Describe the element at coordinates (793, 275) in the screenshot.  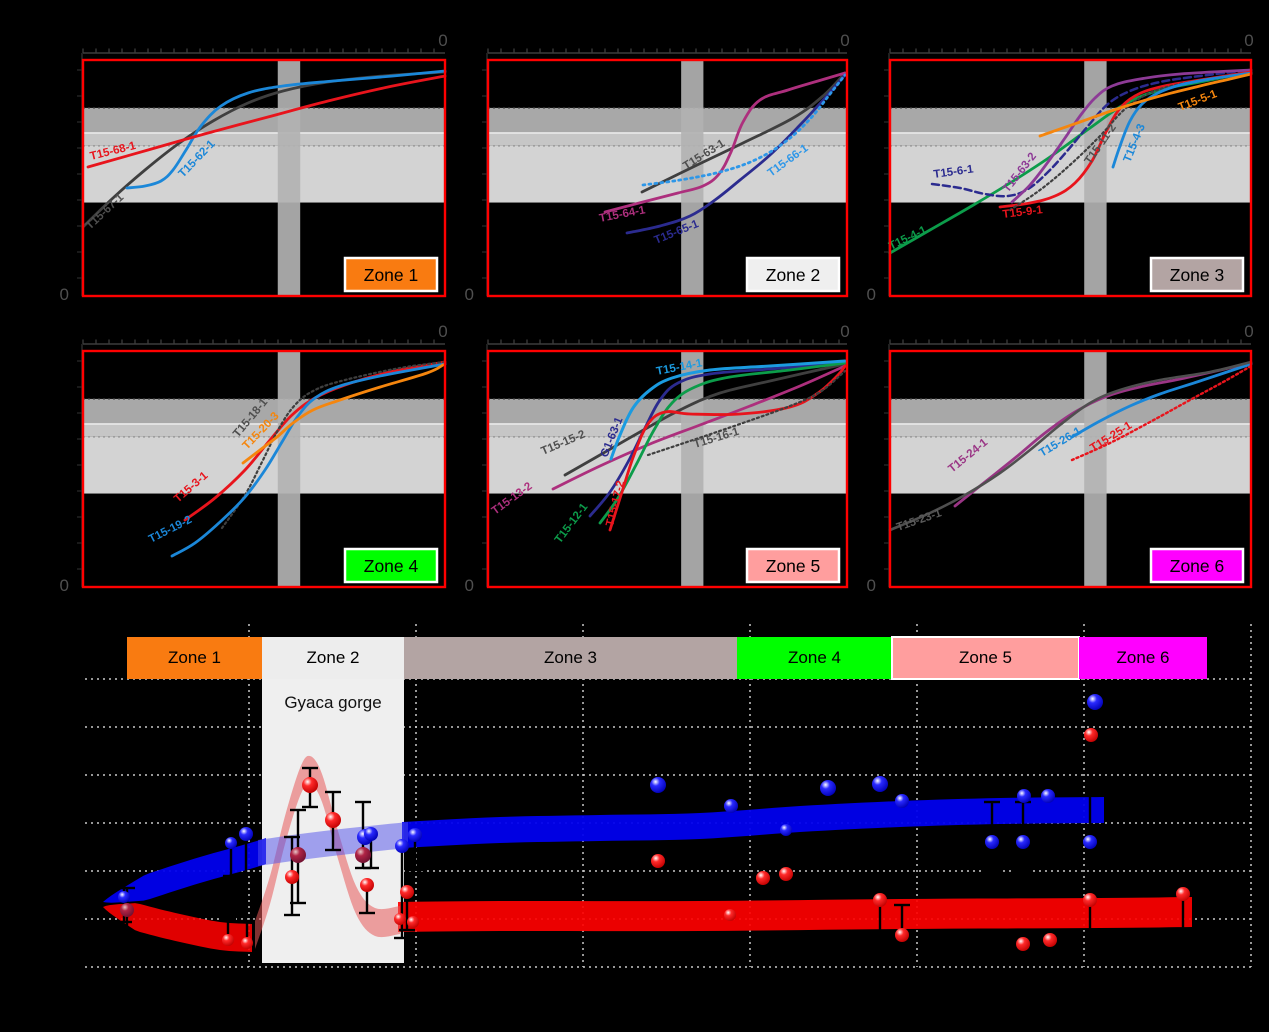
I see `zone-box-label: Zone 2` at that location.